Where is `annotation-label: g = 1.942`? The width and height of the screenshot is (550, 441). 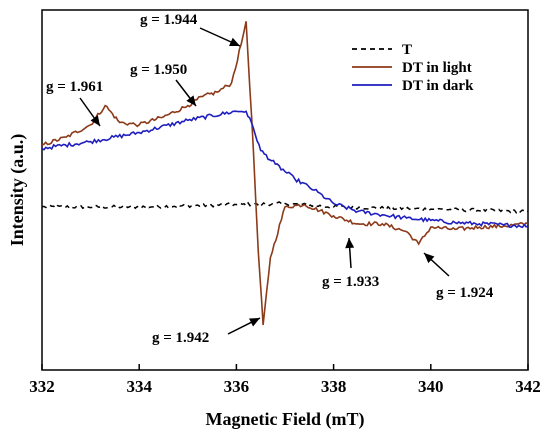 annotation-label: g = 1.942 is located at coordinates (180, 338).